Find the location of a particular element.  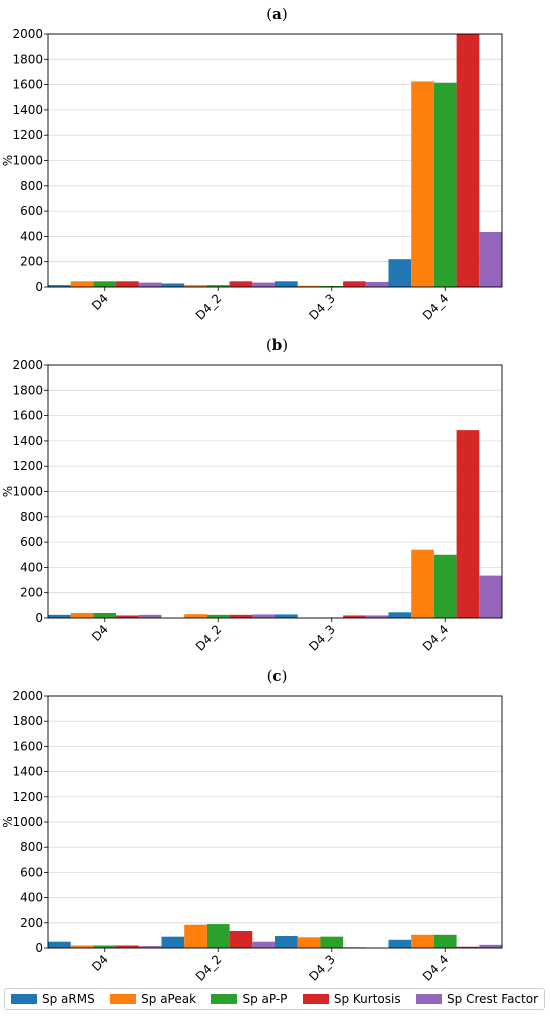

y-tick-label: 0 is located at coordinates (39, 618).